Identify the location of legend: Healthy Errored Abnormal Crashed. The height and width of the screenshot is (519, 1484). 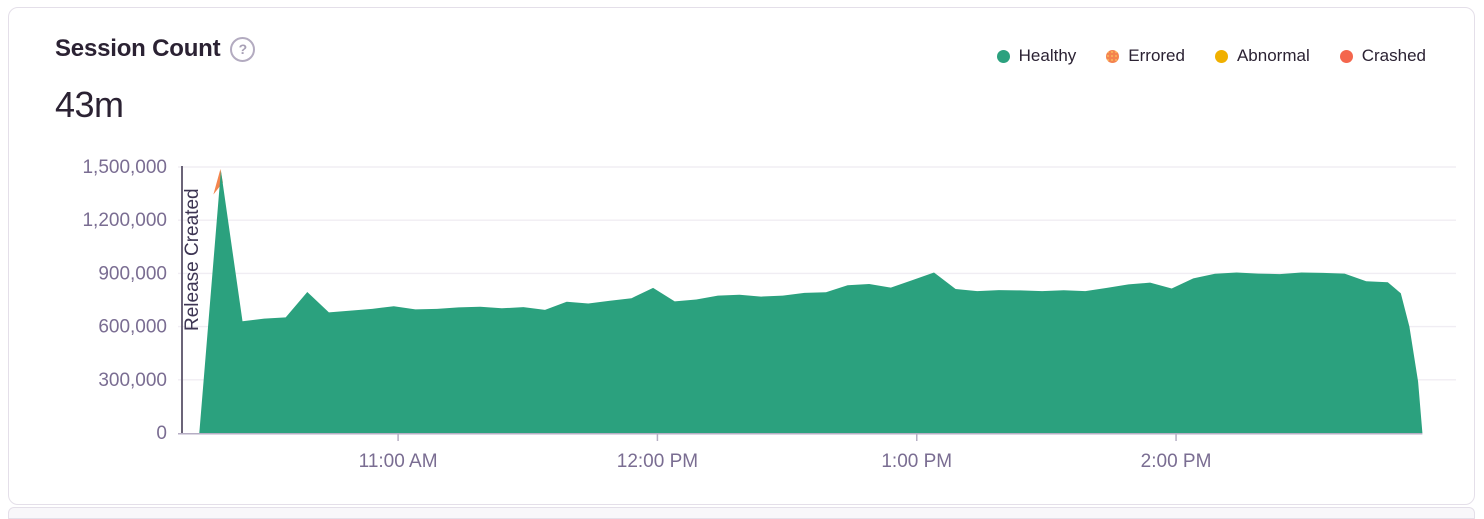
(1211, 56).